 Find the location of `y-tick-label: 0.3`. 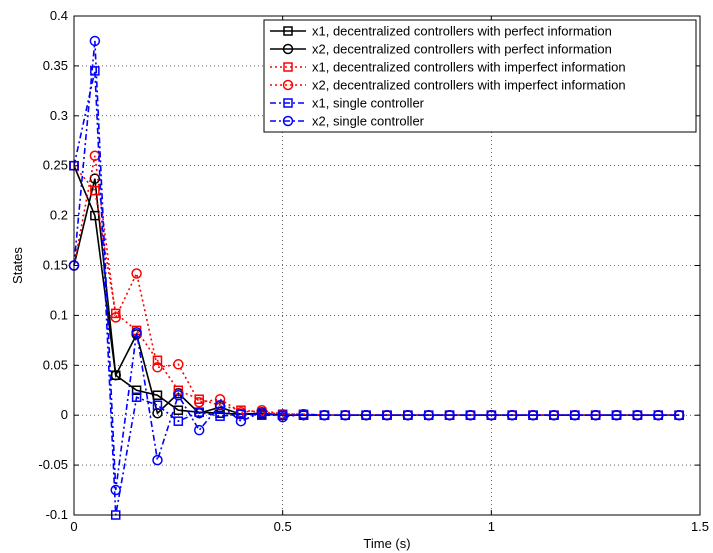

y-tick-label: 0.3 is located at coordinates (59, 115).